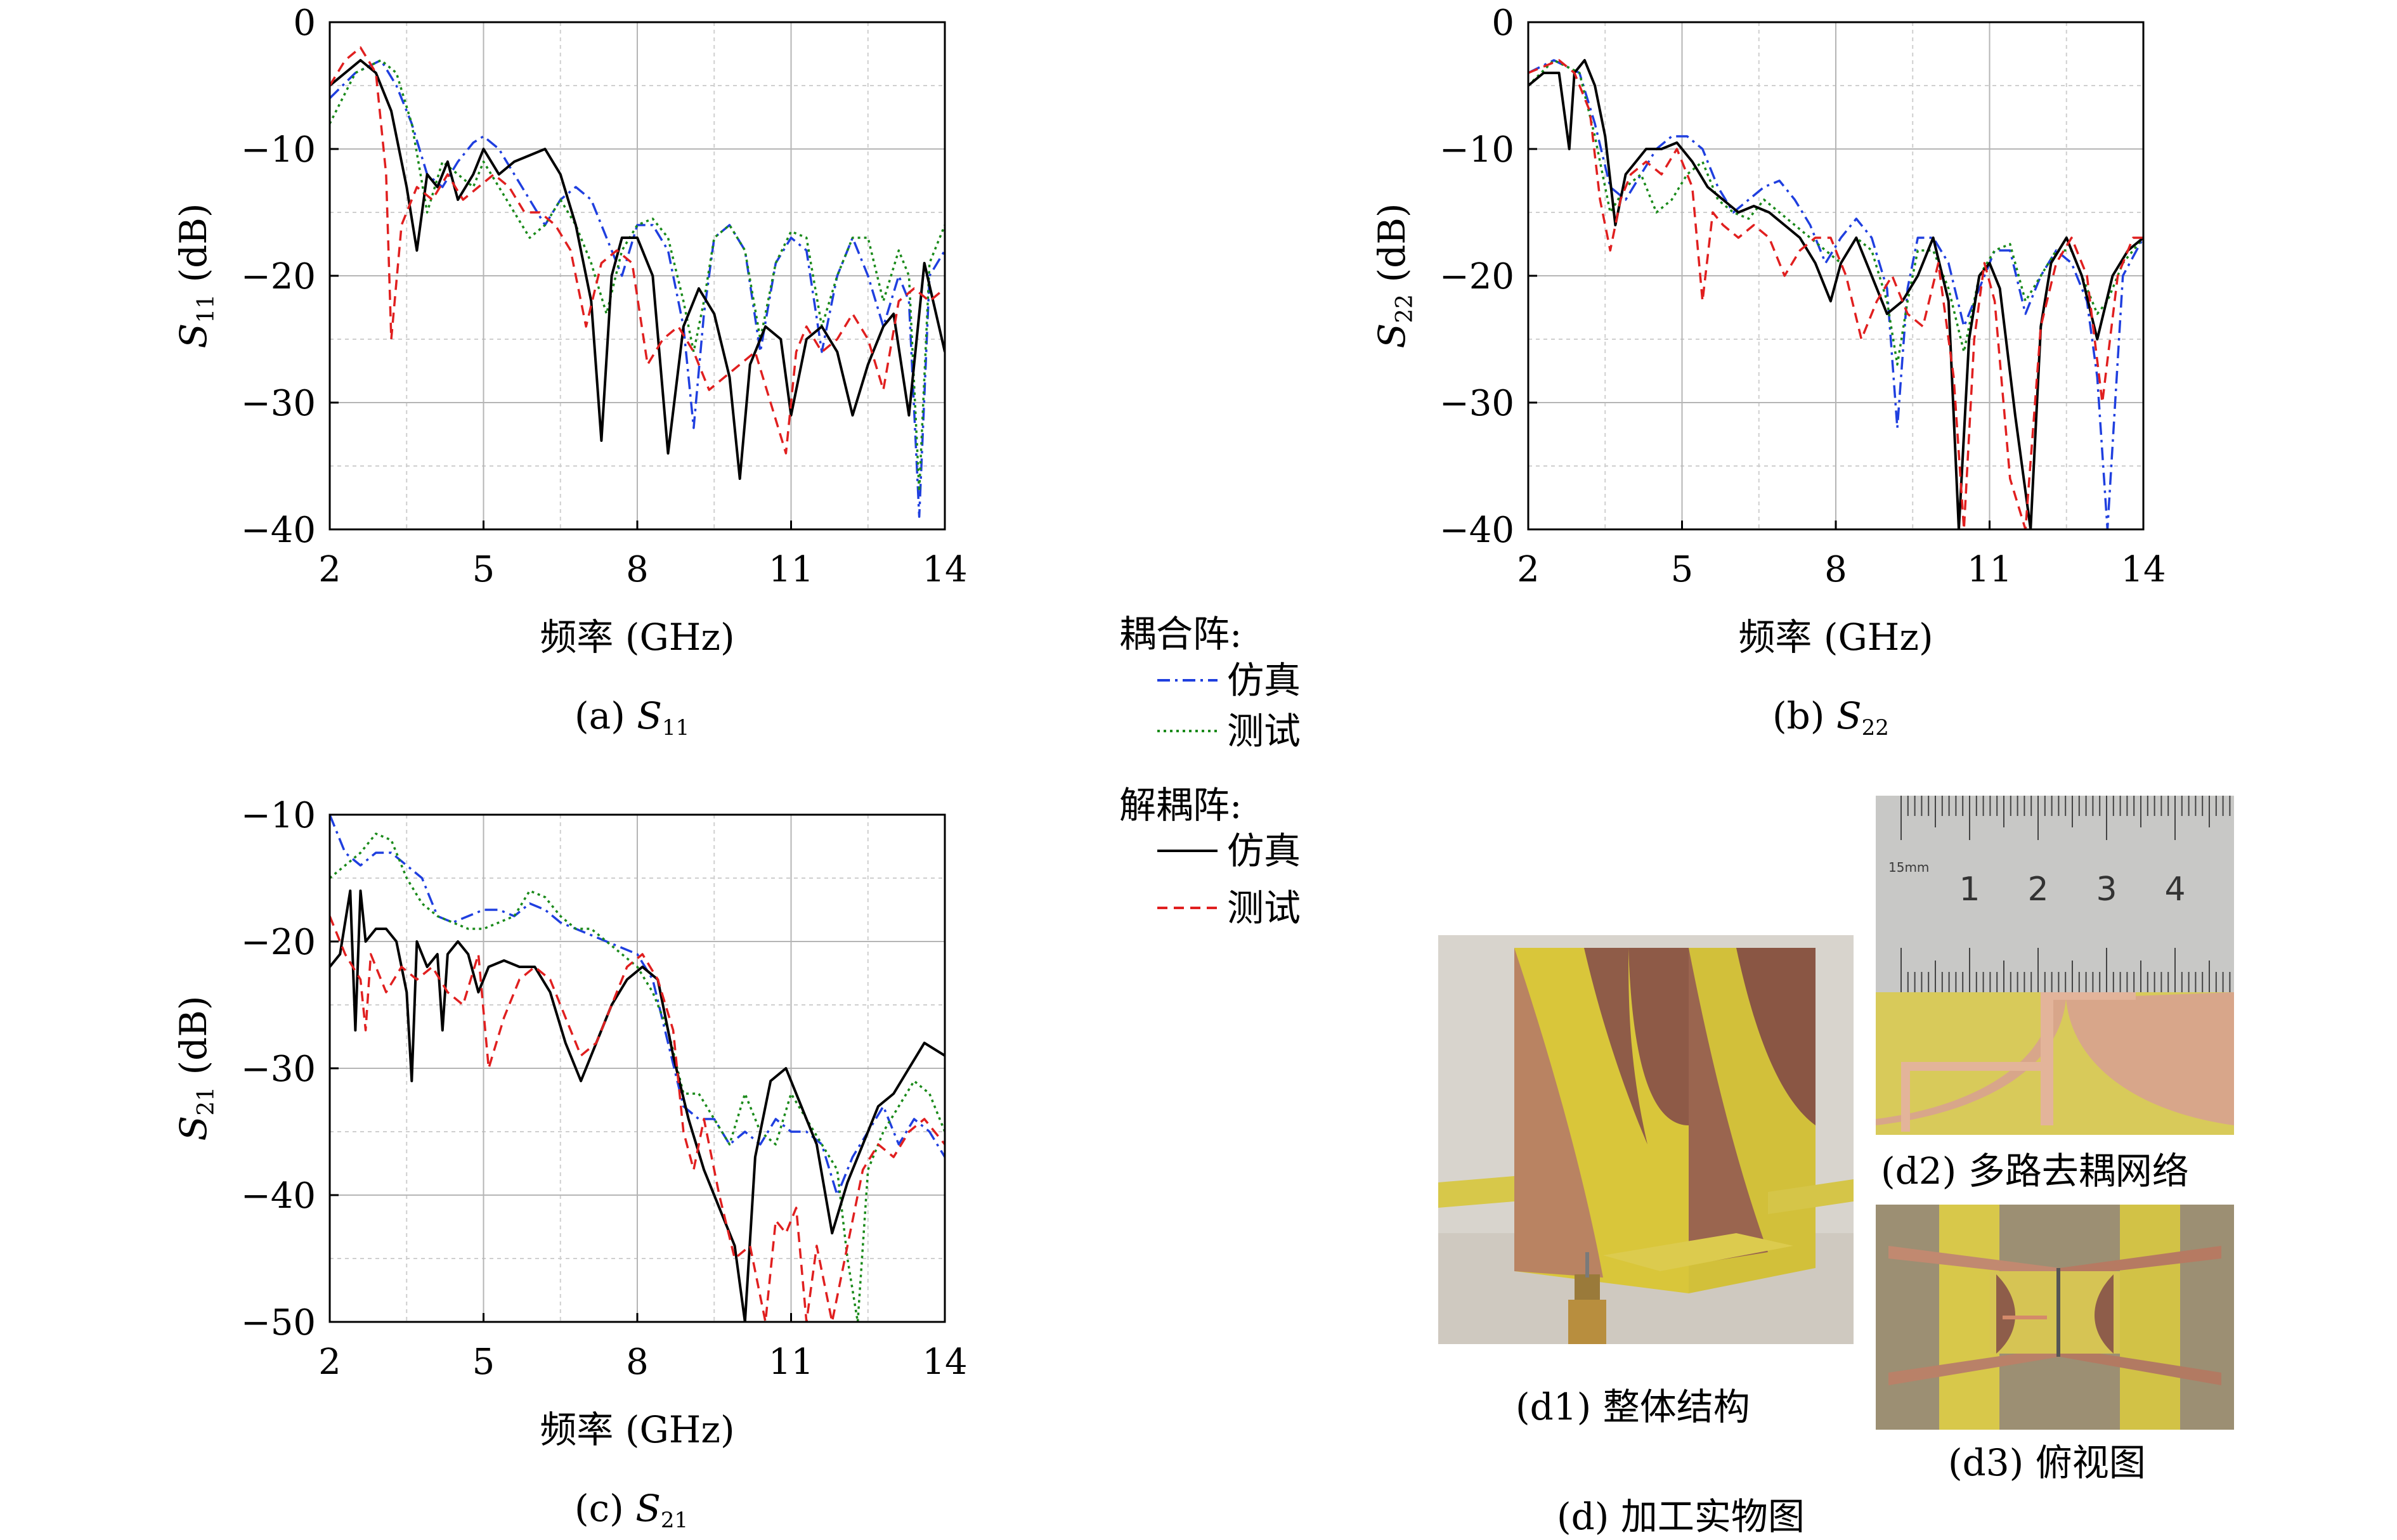  Describe the element at coordinates (1264, 907) in the screenshot. I see `legend-label-decoupled-meas: 测试` at that location.